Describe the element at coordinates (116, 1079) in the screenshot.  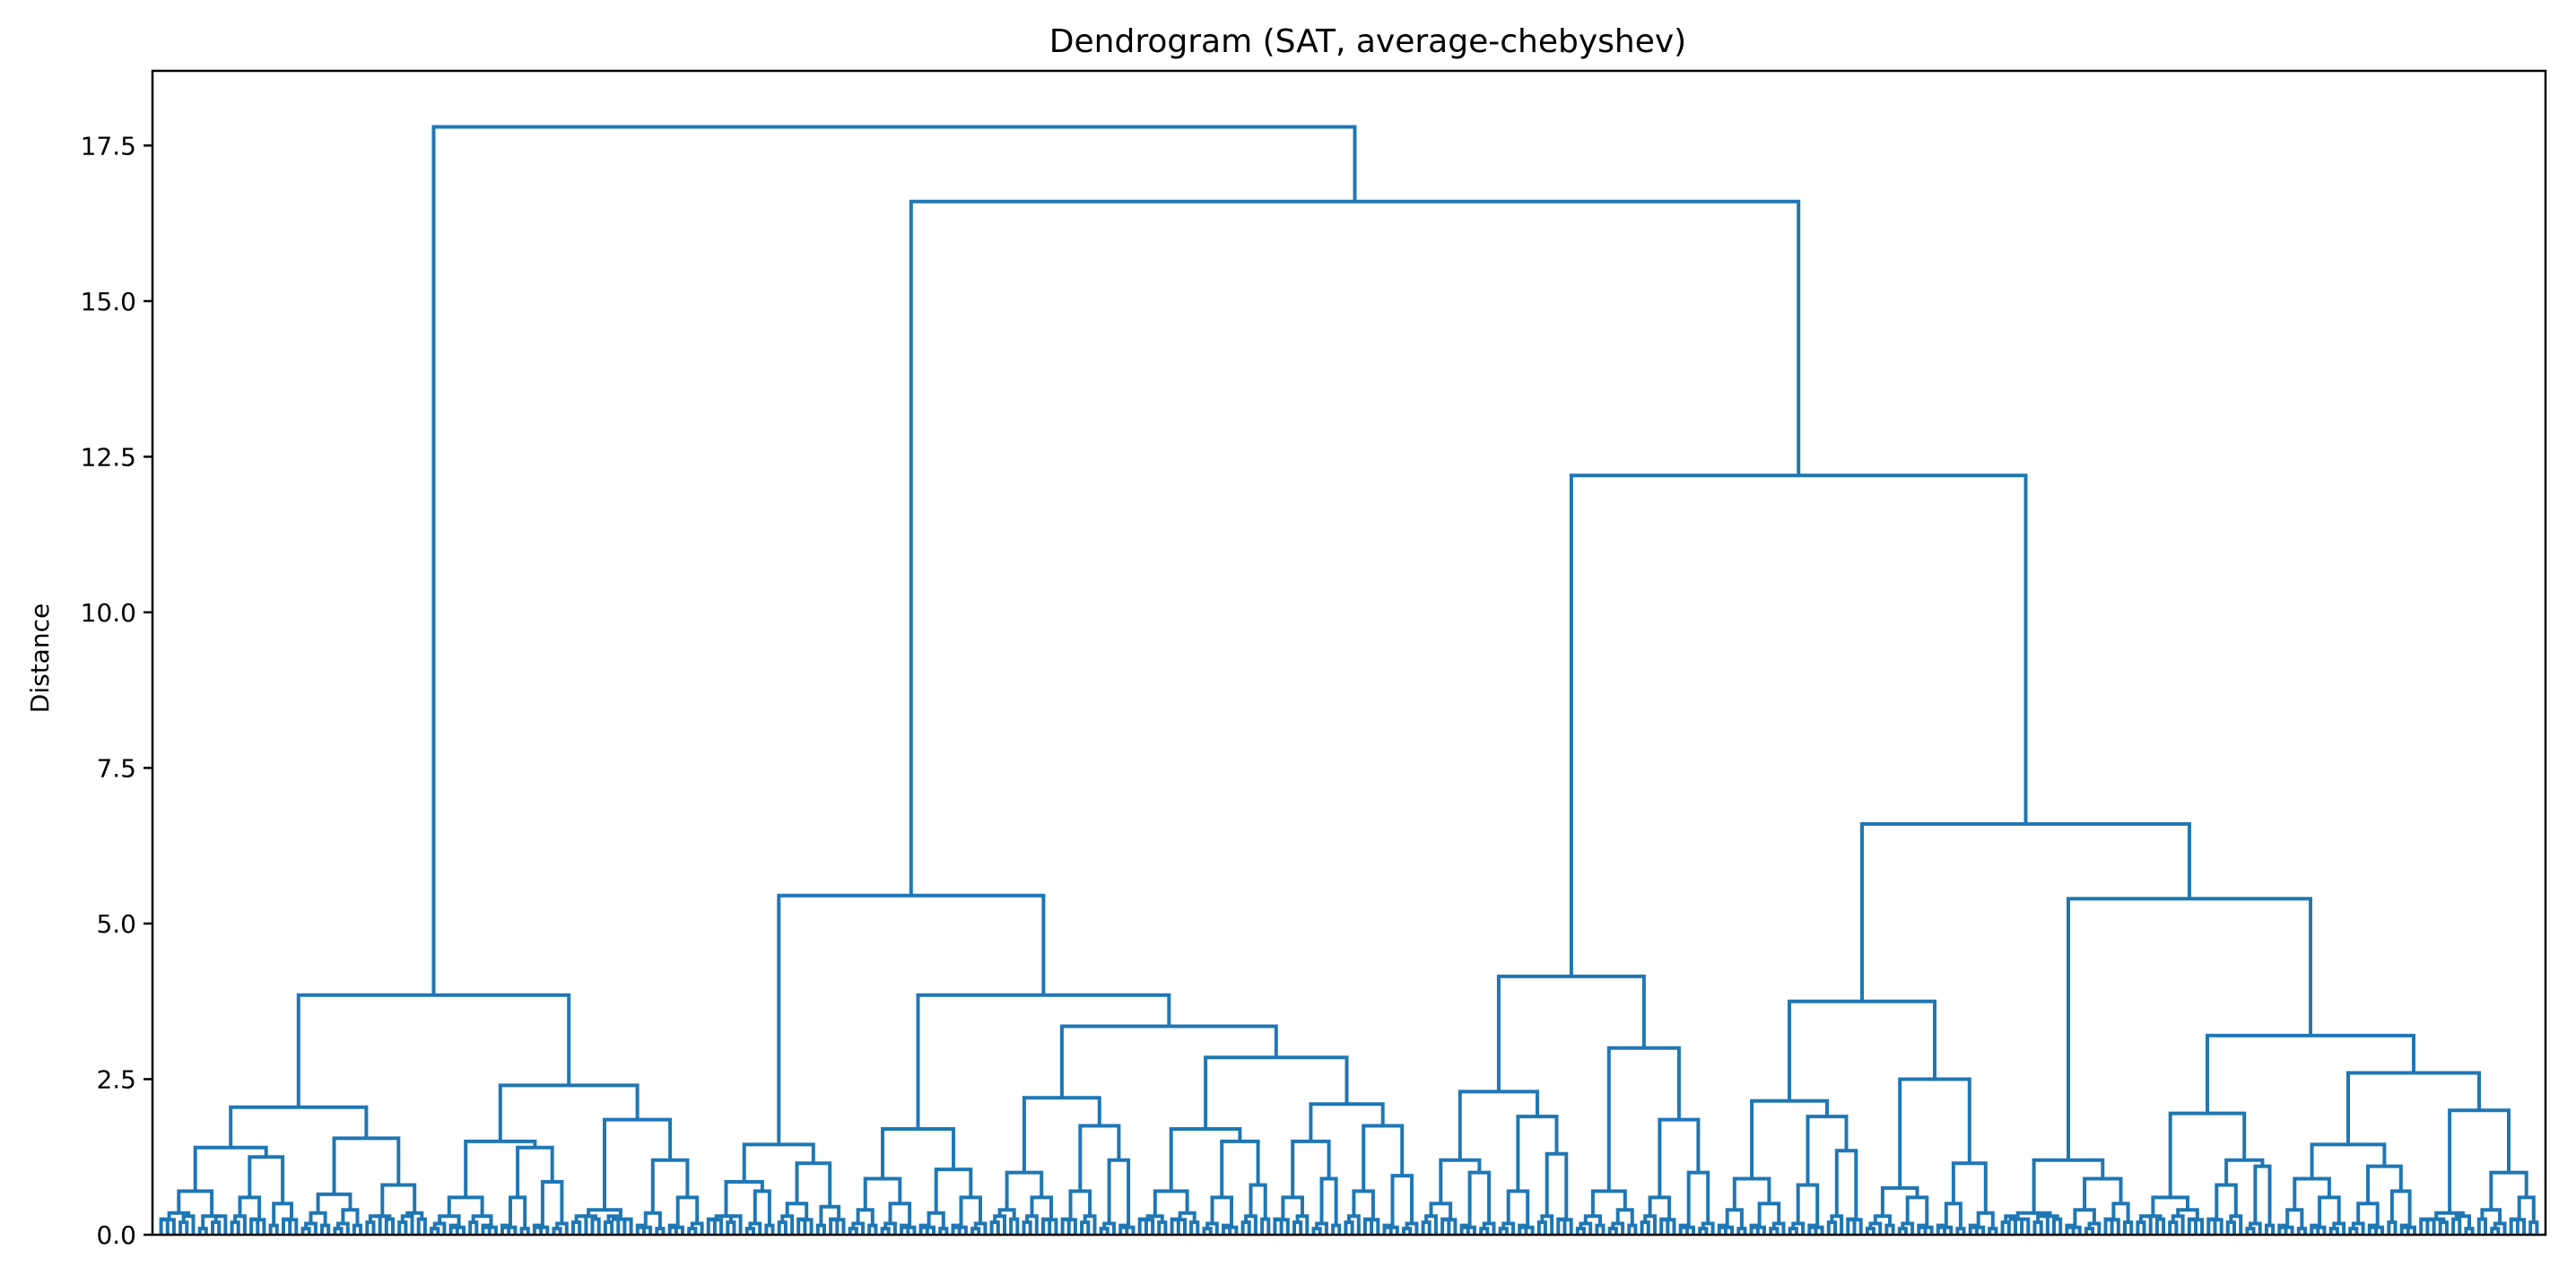
I see `y-tick-label: 2.5` at that location.